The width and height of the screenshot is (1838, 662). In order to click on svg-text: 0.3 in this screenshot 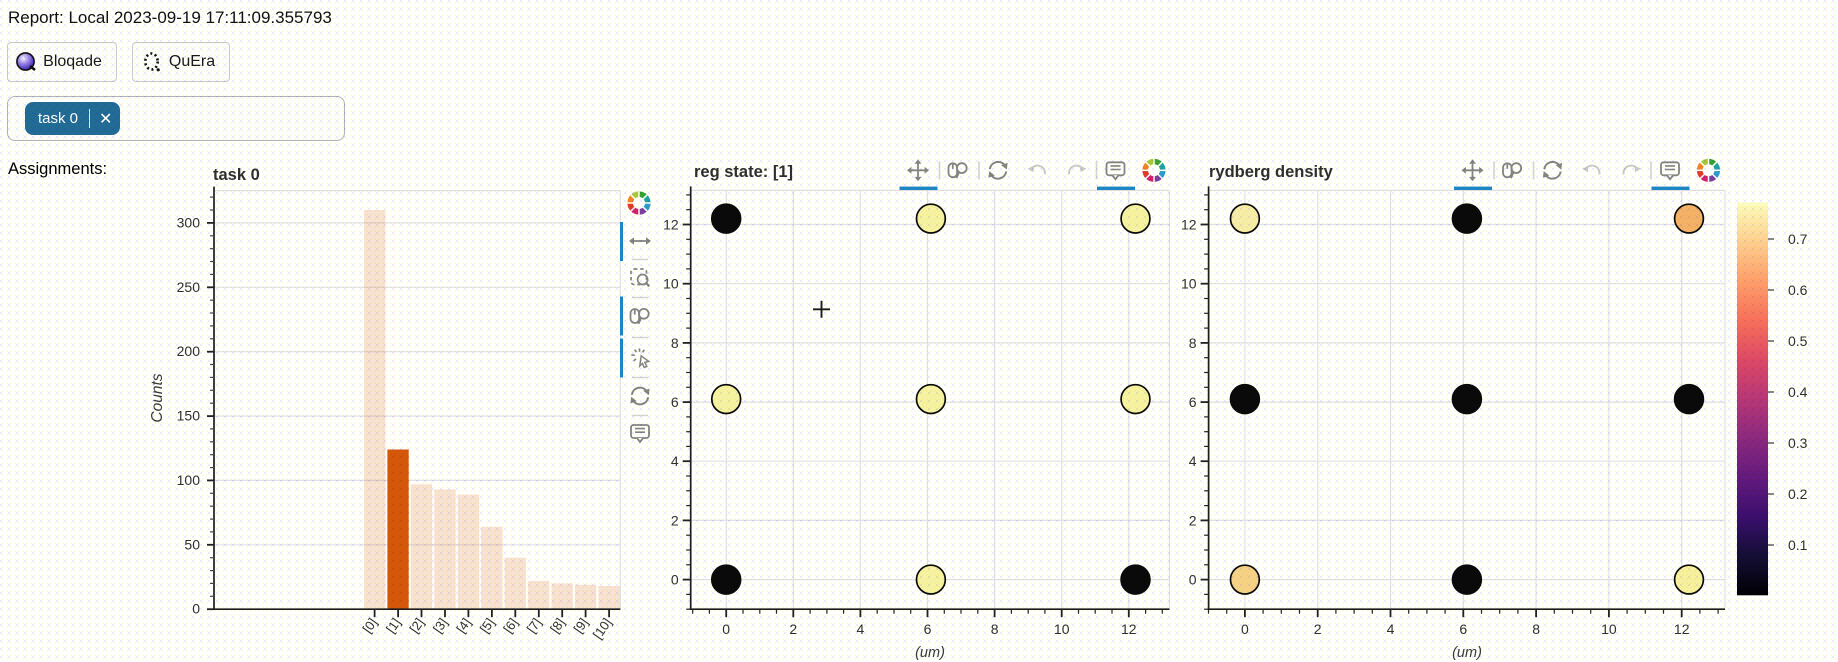, I will do `click(1798, 443)`.